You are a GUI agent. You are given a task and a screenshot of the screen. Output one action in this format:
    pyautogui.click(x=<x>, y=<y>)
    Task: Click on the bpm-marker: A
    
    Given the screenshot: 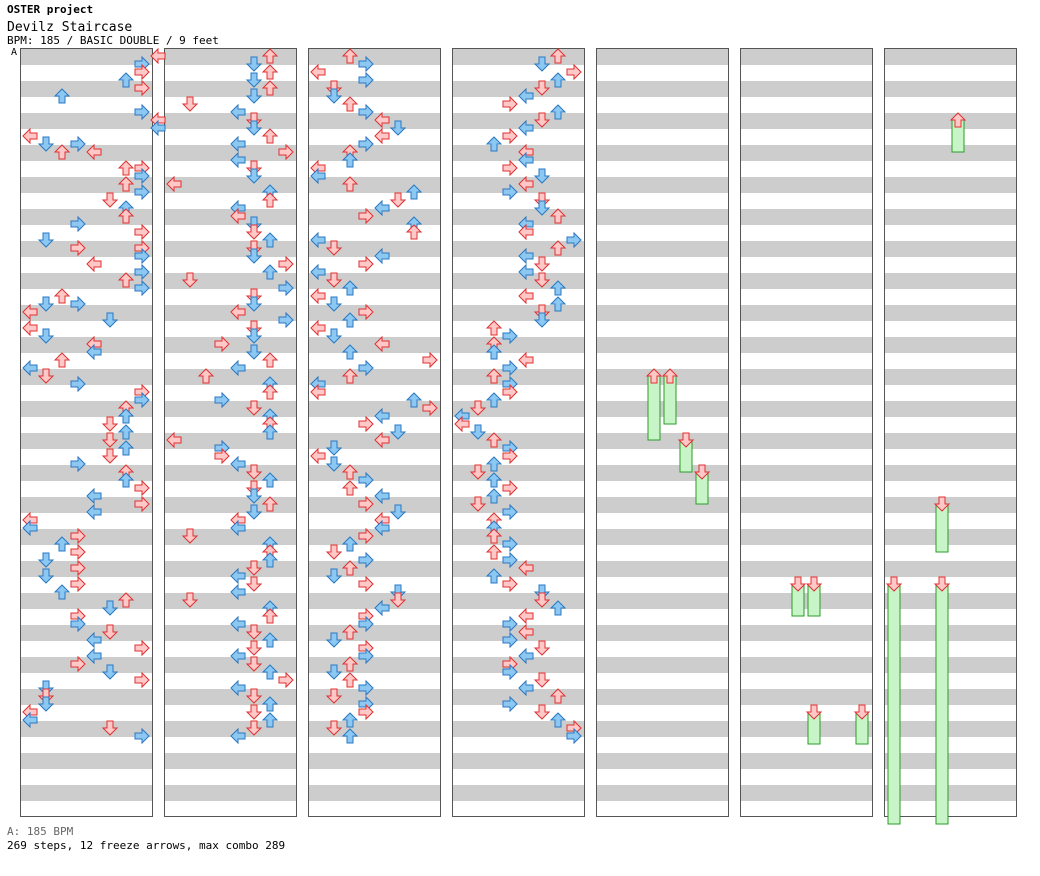 What is the action you would take?
    pyautogui.click(x=14, y=52)
    